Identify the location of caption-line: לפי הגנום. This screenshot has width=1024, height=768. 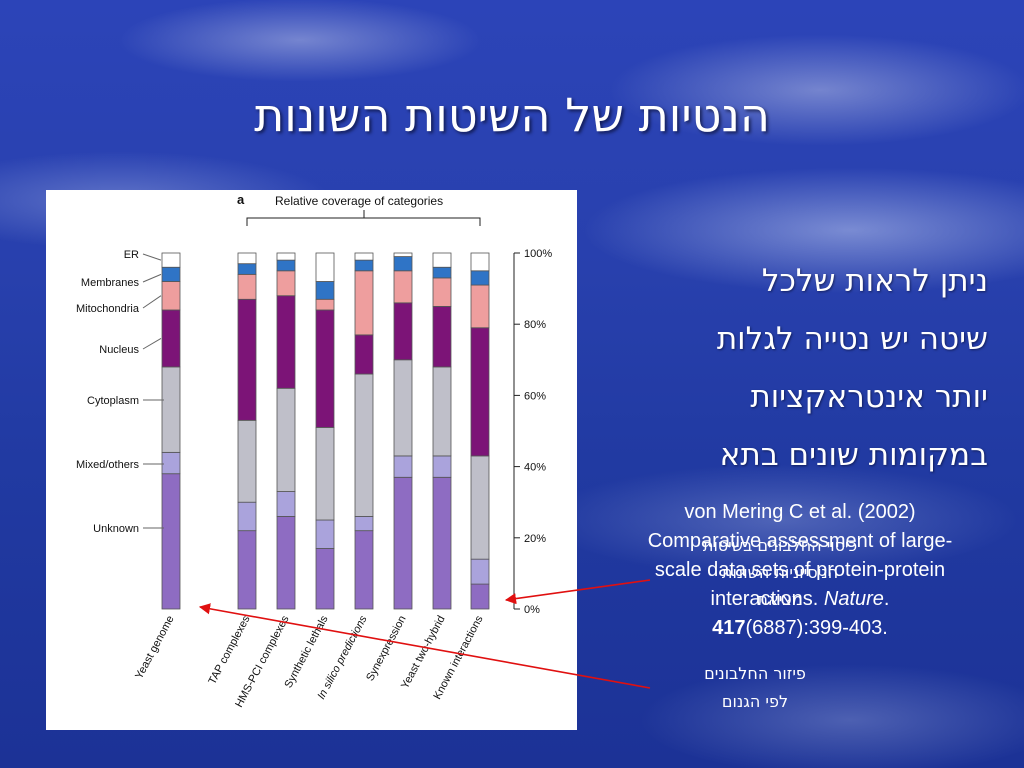
(755, 701).